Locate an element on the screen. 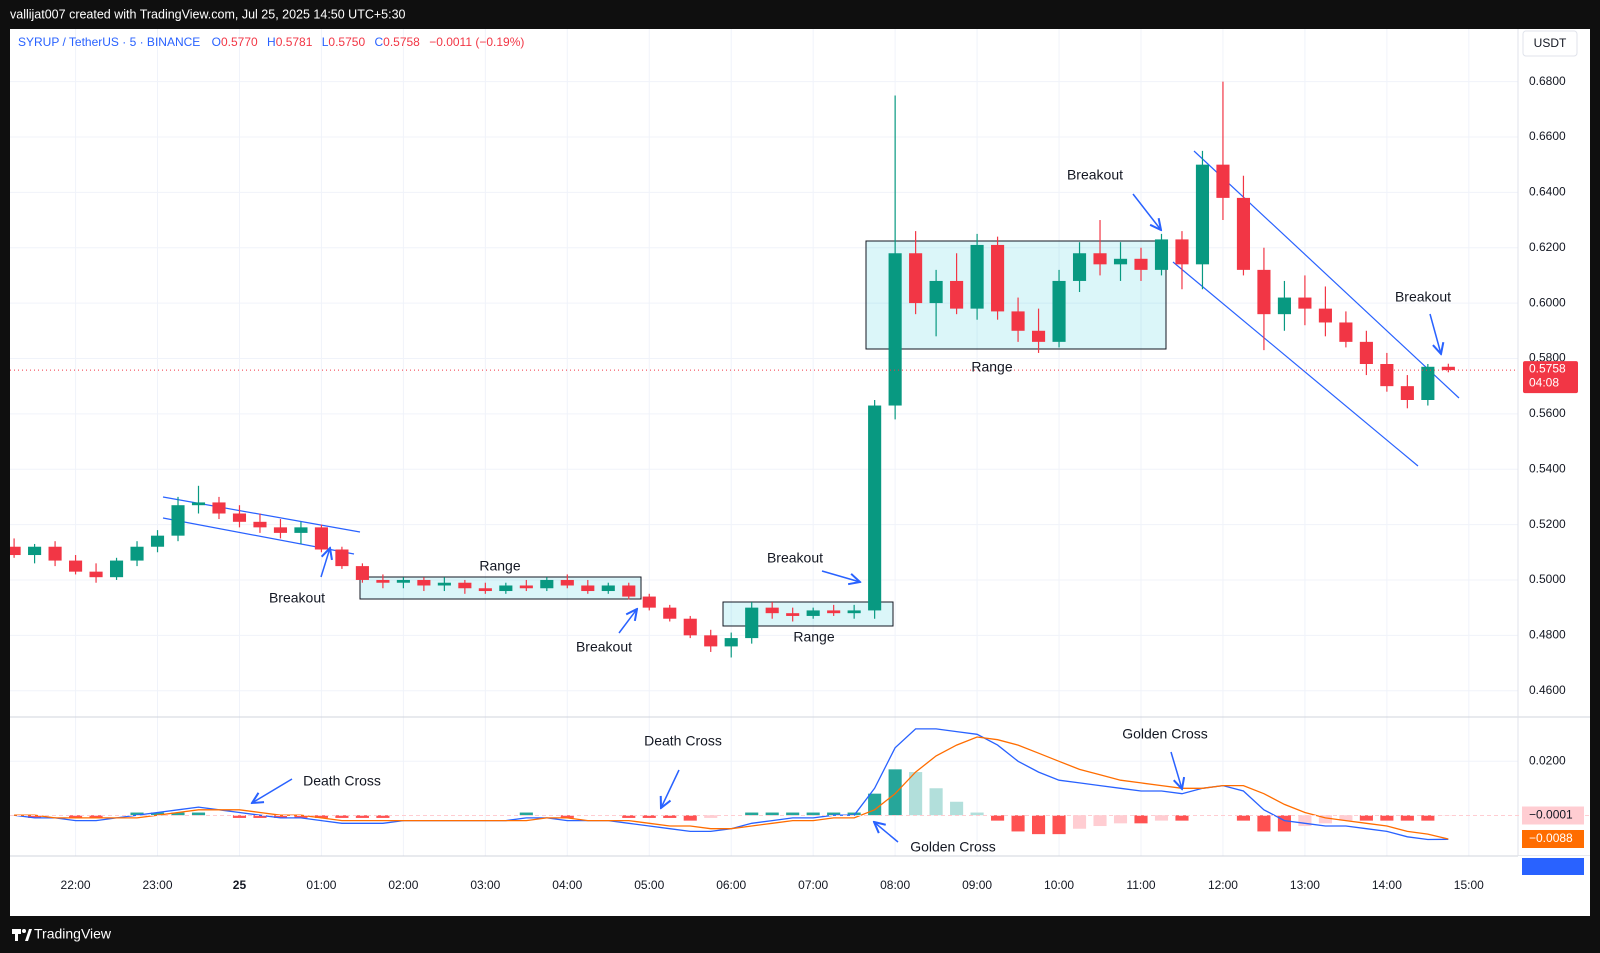 The width and height of the screenshot is (1600, 953). x-tick-label: 12:00 is located at coordinates (1223, 885).